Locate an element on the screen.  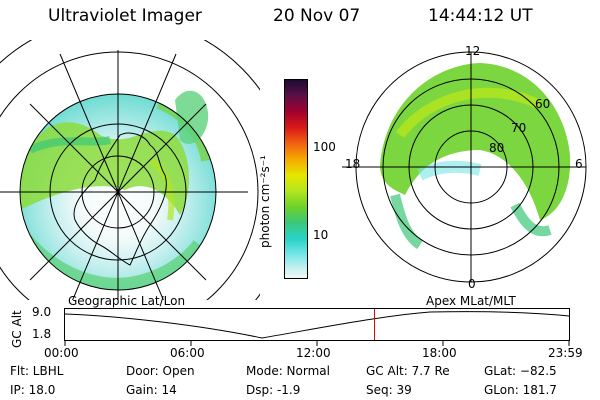
mlt-label-6: 6 is located at coordinates (579, 164).